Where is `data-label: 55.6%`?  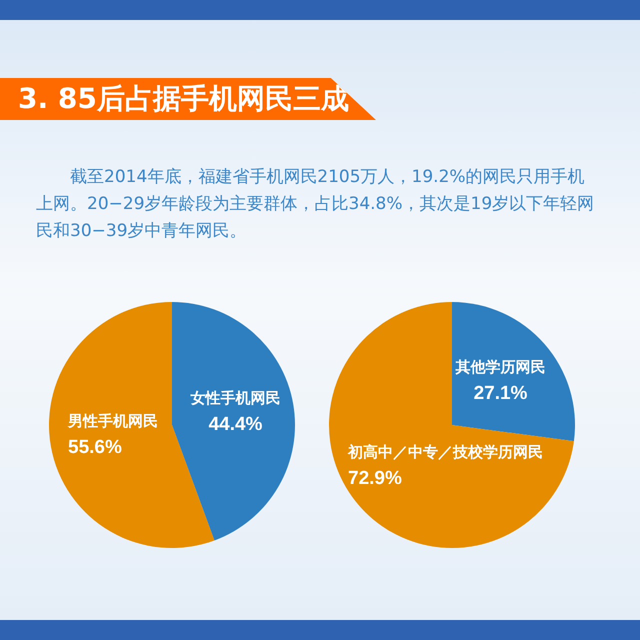
data-label: 55.6% is located at coordinates (95, 447).